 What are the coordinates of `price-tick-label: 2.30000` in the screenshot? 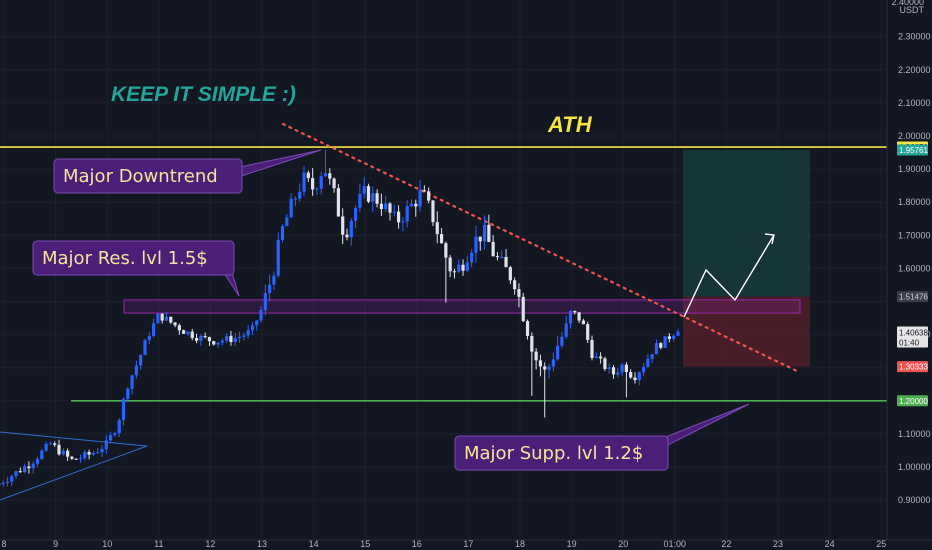 It's located at (914, 37).